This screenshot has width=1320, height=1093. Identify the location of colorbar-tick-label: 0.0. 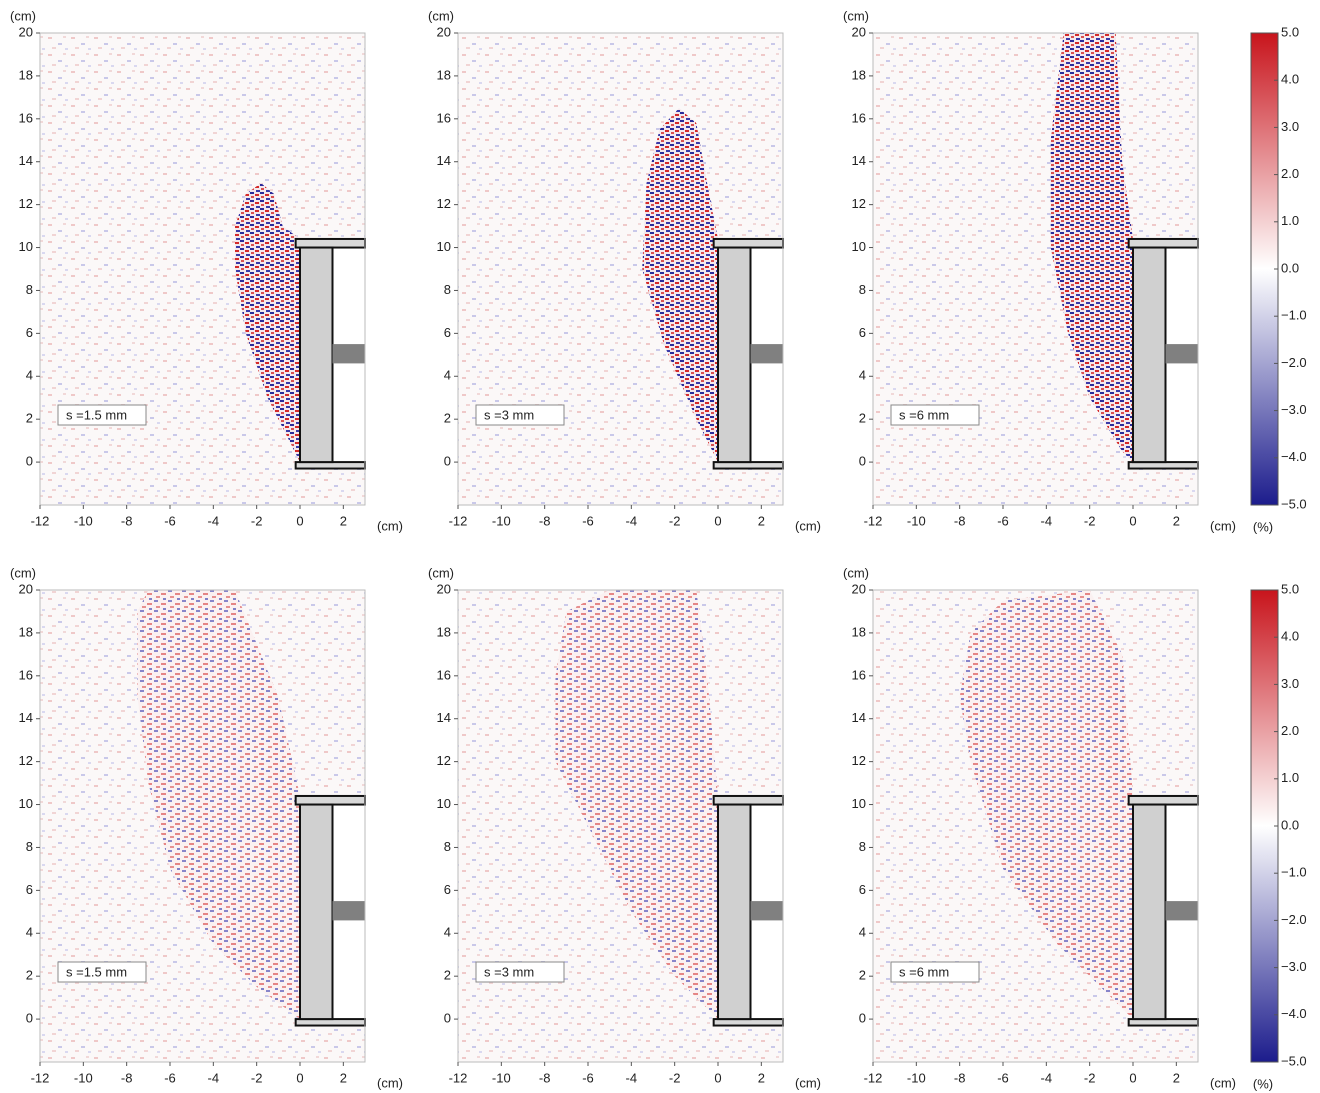
(1290, 824).